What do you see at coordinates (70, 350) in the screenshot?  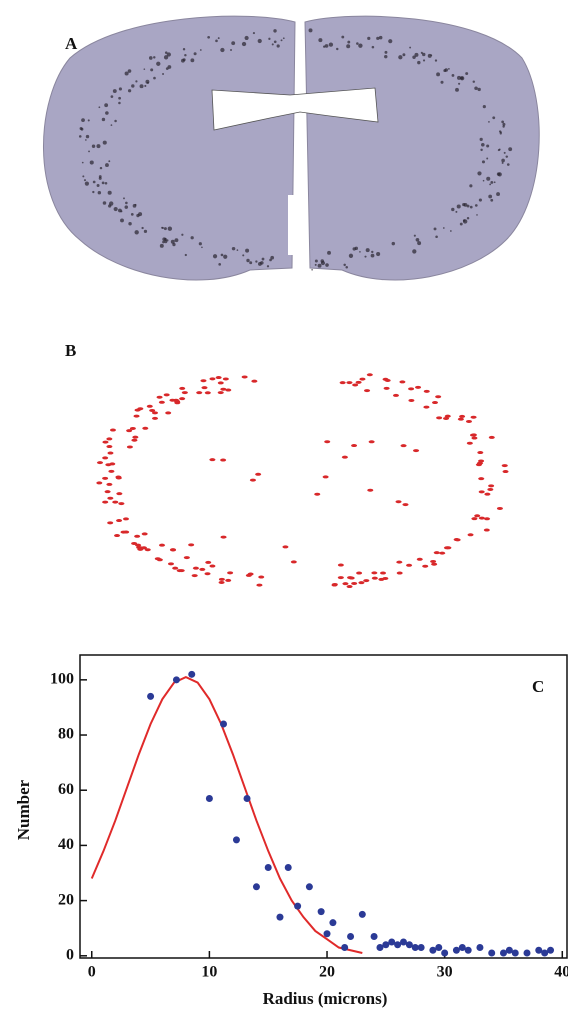 I see `panel-label: B` at bounding box center [70, 350].